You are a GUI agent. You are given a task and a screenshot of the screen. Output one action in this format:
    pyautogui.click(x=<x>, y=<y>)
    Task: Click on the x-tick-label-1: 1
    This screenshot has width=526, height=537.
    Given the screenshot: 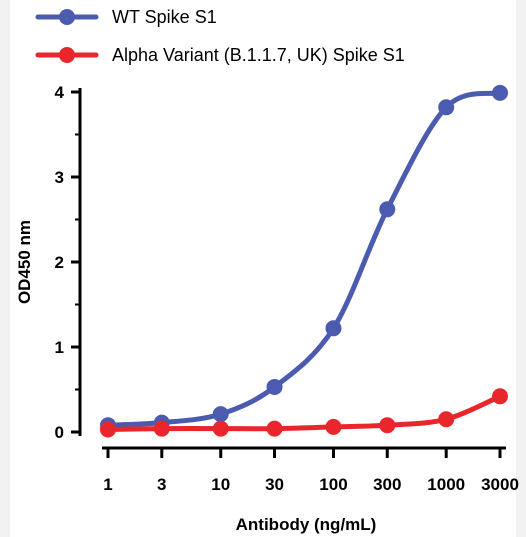 What is the action you would take?
    pyautogui.click(x=107, y=484)
    